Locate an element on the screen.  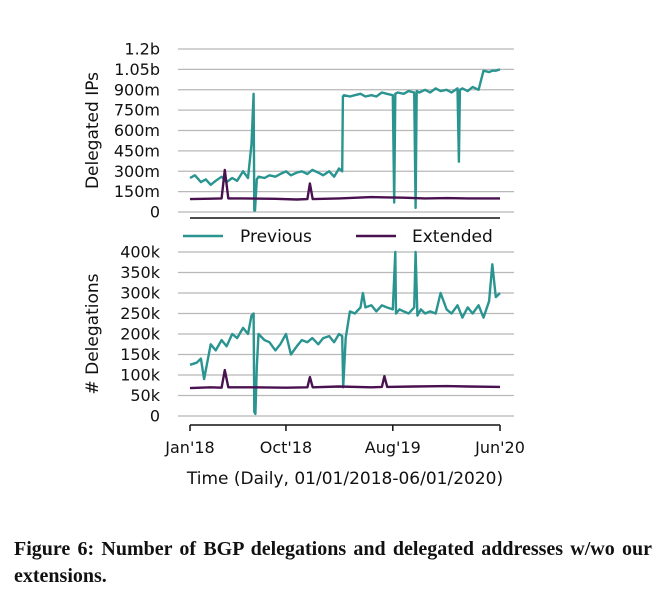
legend-label-extended: Extended is located at coordinates (452, 237).